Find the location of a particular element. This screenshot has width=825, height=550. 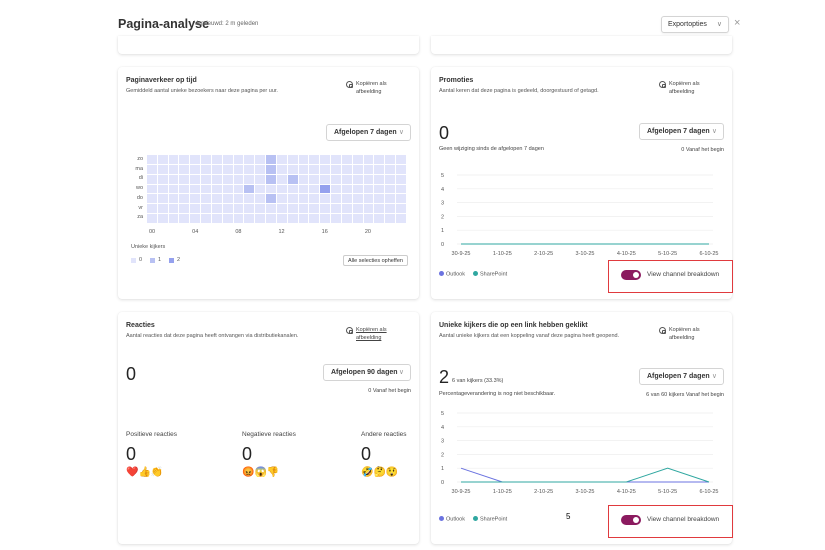

close-icon: × is located at coordinates (737, 23).